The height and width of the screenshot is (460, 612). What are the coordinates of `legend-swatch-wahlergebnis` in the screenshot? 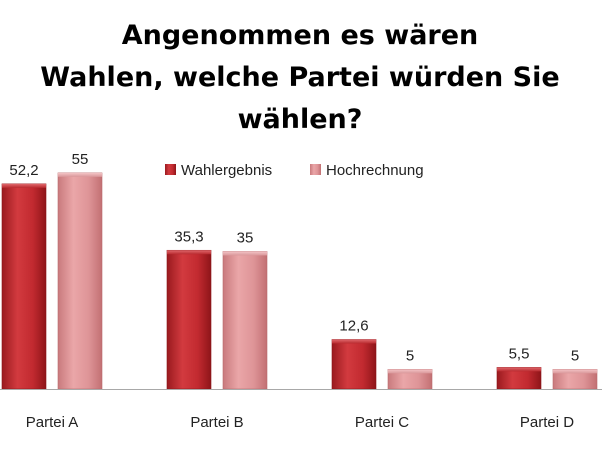 It's located at (170, 169).